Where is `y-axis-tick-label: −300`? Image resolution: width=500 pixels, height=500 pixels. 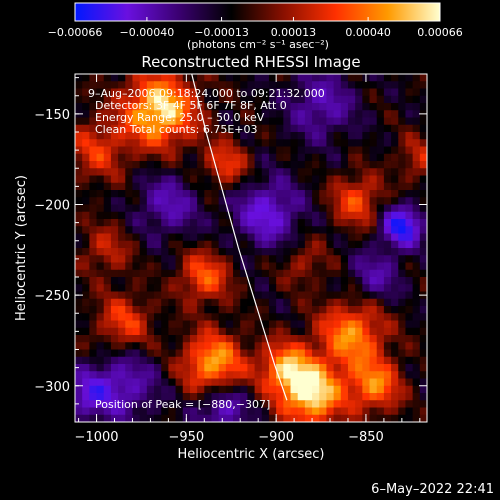 y-axis-tick-label: −300 is located at coordinates (52, 387).